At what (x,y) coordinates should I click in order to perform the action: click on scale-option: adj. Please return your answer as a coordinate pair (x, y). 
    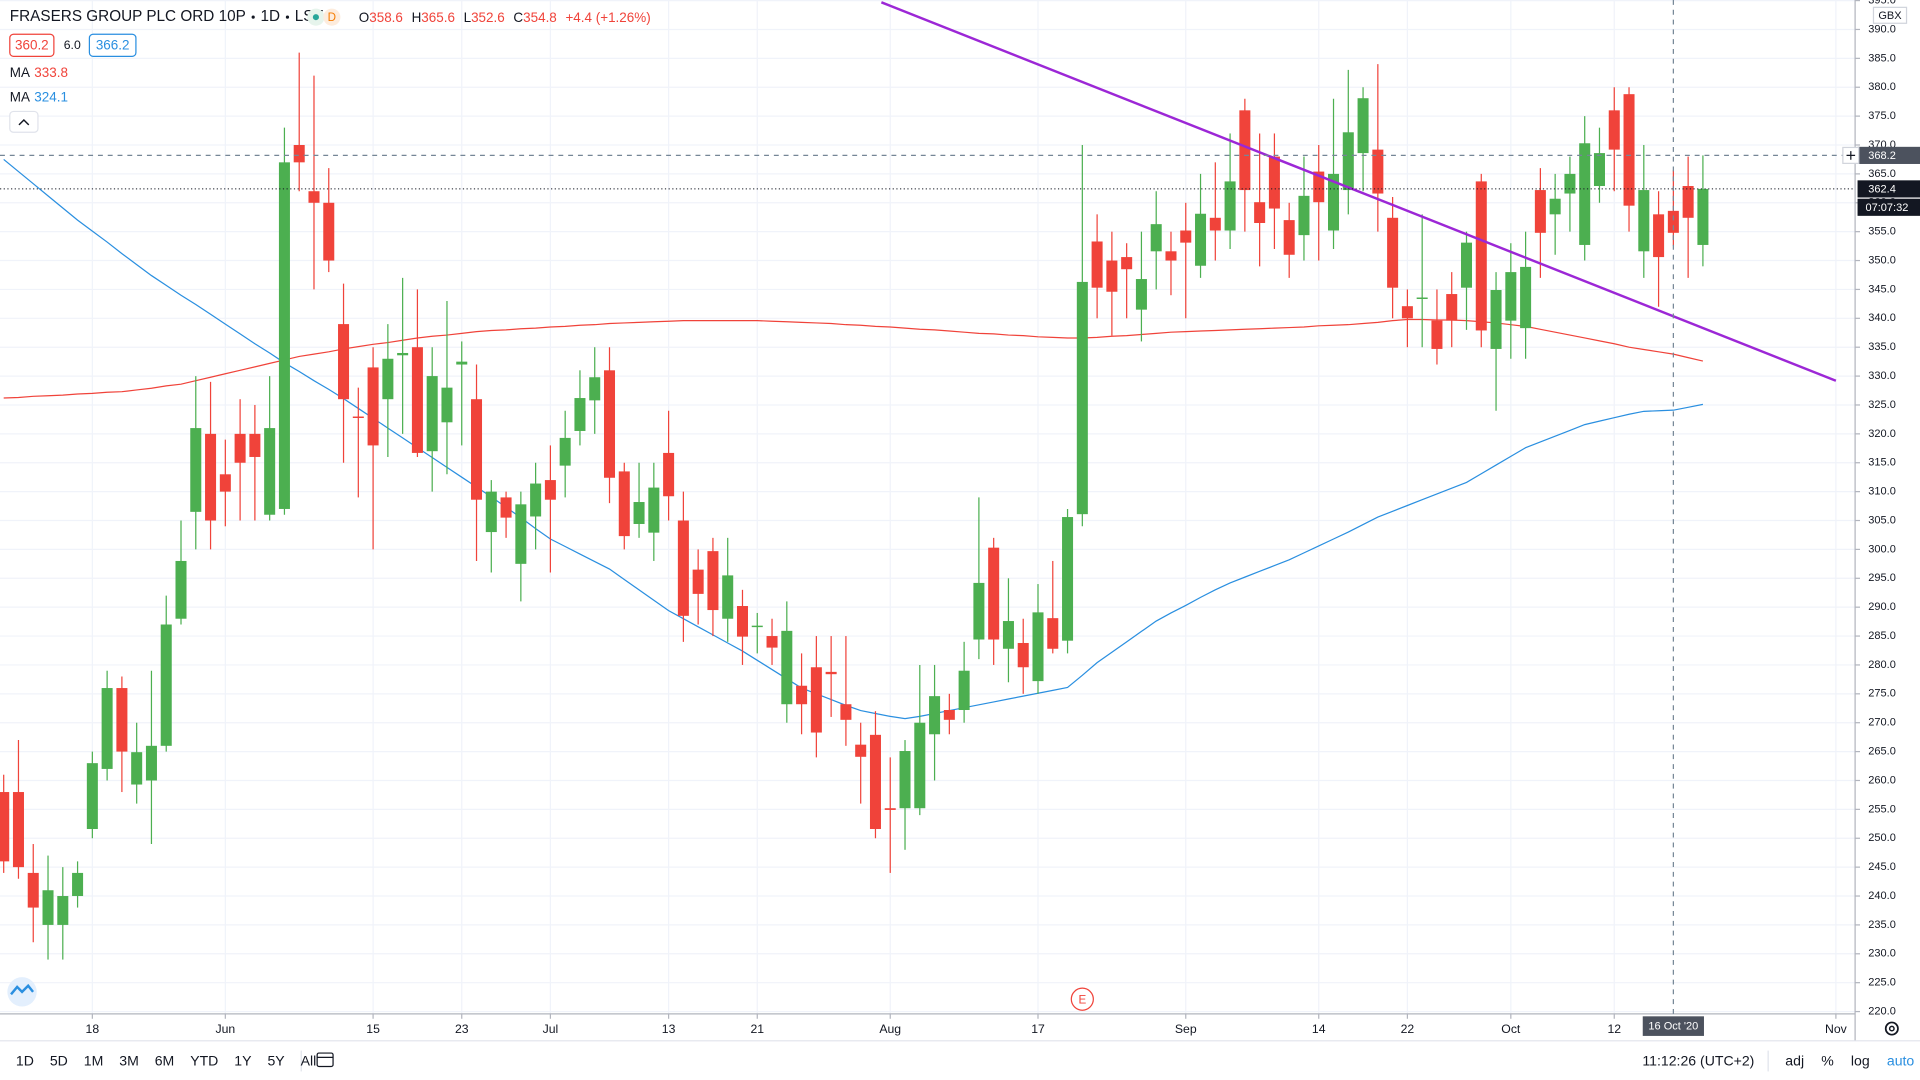
    Looking at the image, I should click on (1794, 1060).